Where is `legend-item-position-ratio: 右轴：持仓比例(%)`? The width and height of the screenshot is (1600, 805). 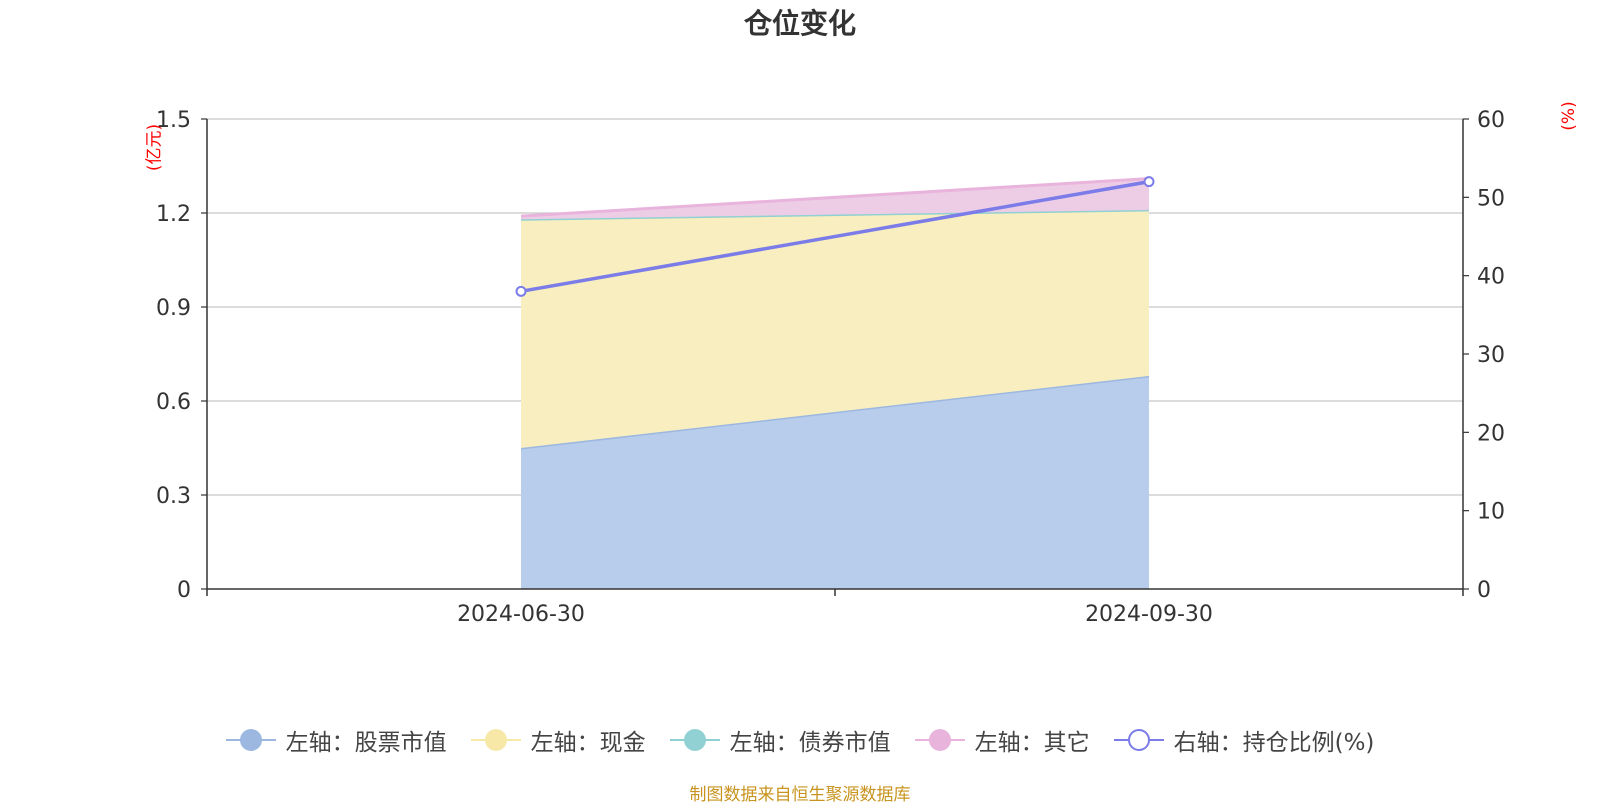 legend-item-position-ratio: 右轴：持仓比例(%) is located at coordinates (1244, 740).